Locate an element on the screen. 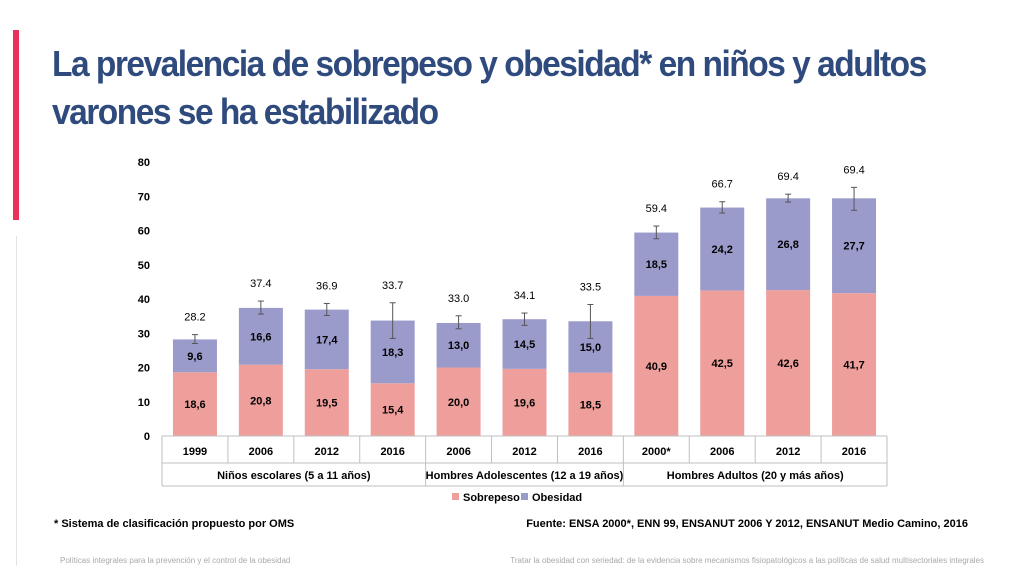  x-tick-label: 1999 is located at coordinates (195, 452).